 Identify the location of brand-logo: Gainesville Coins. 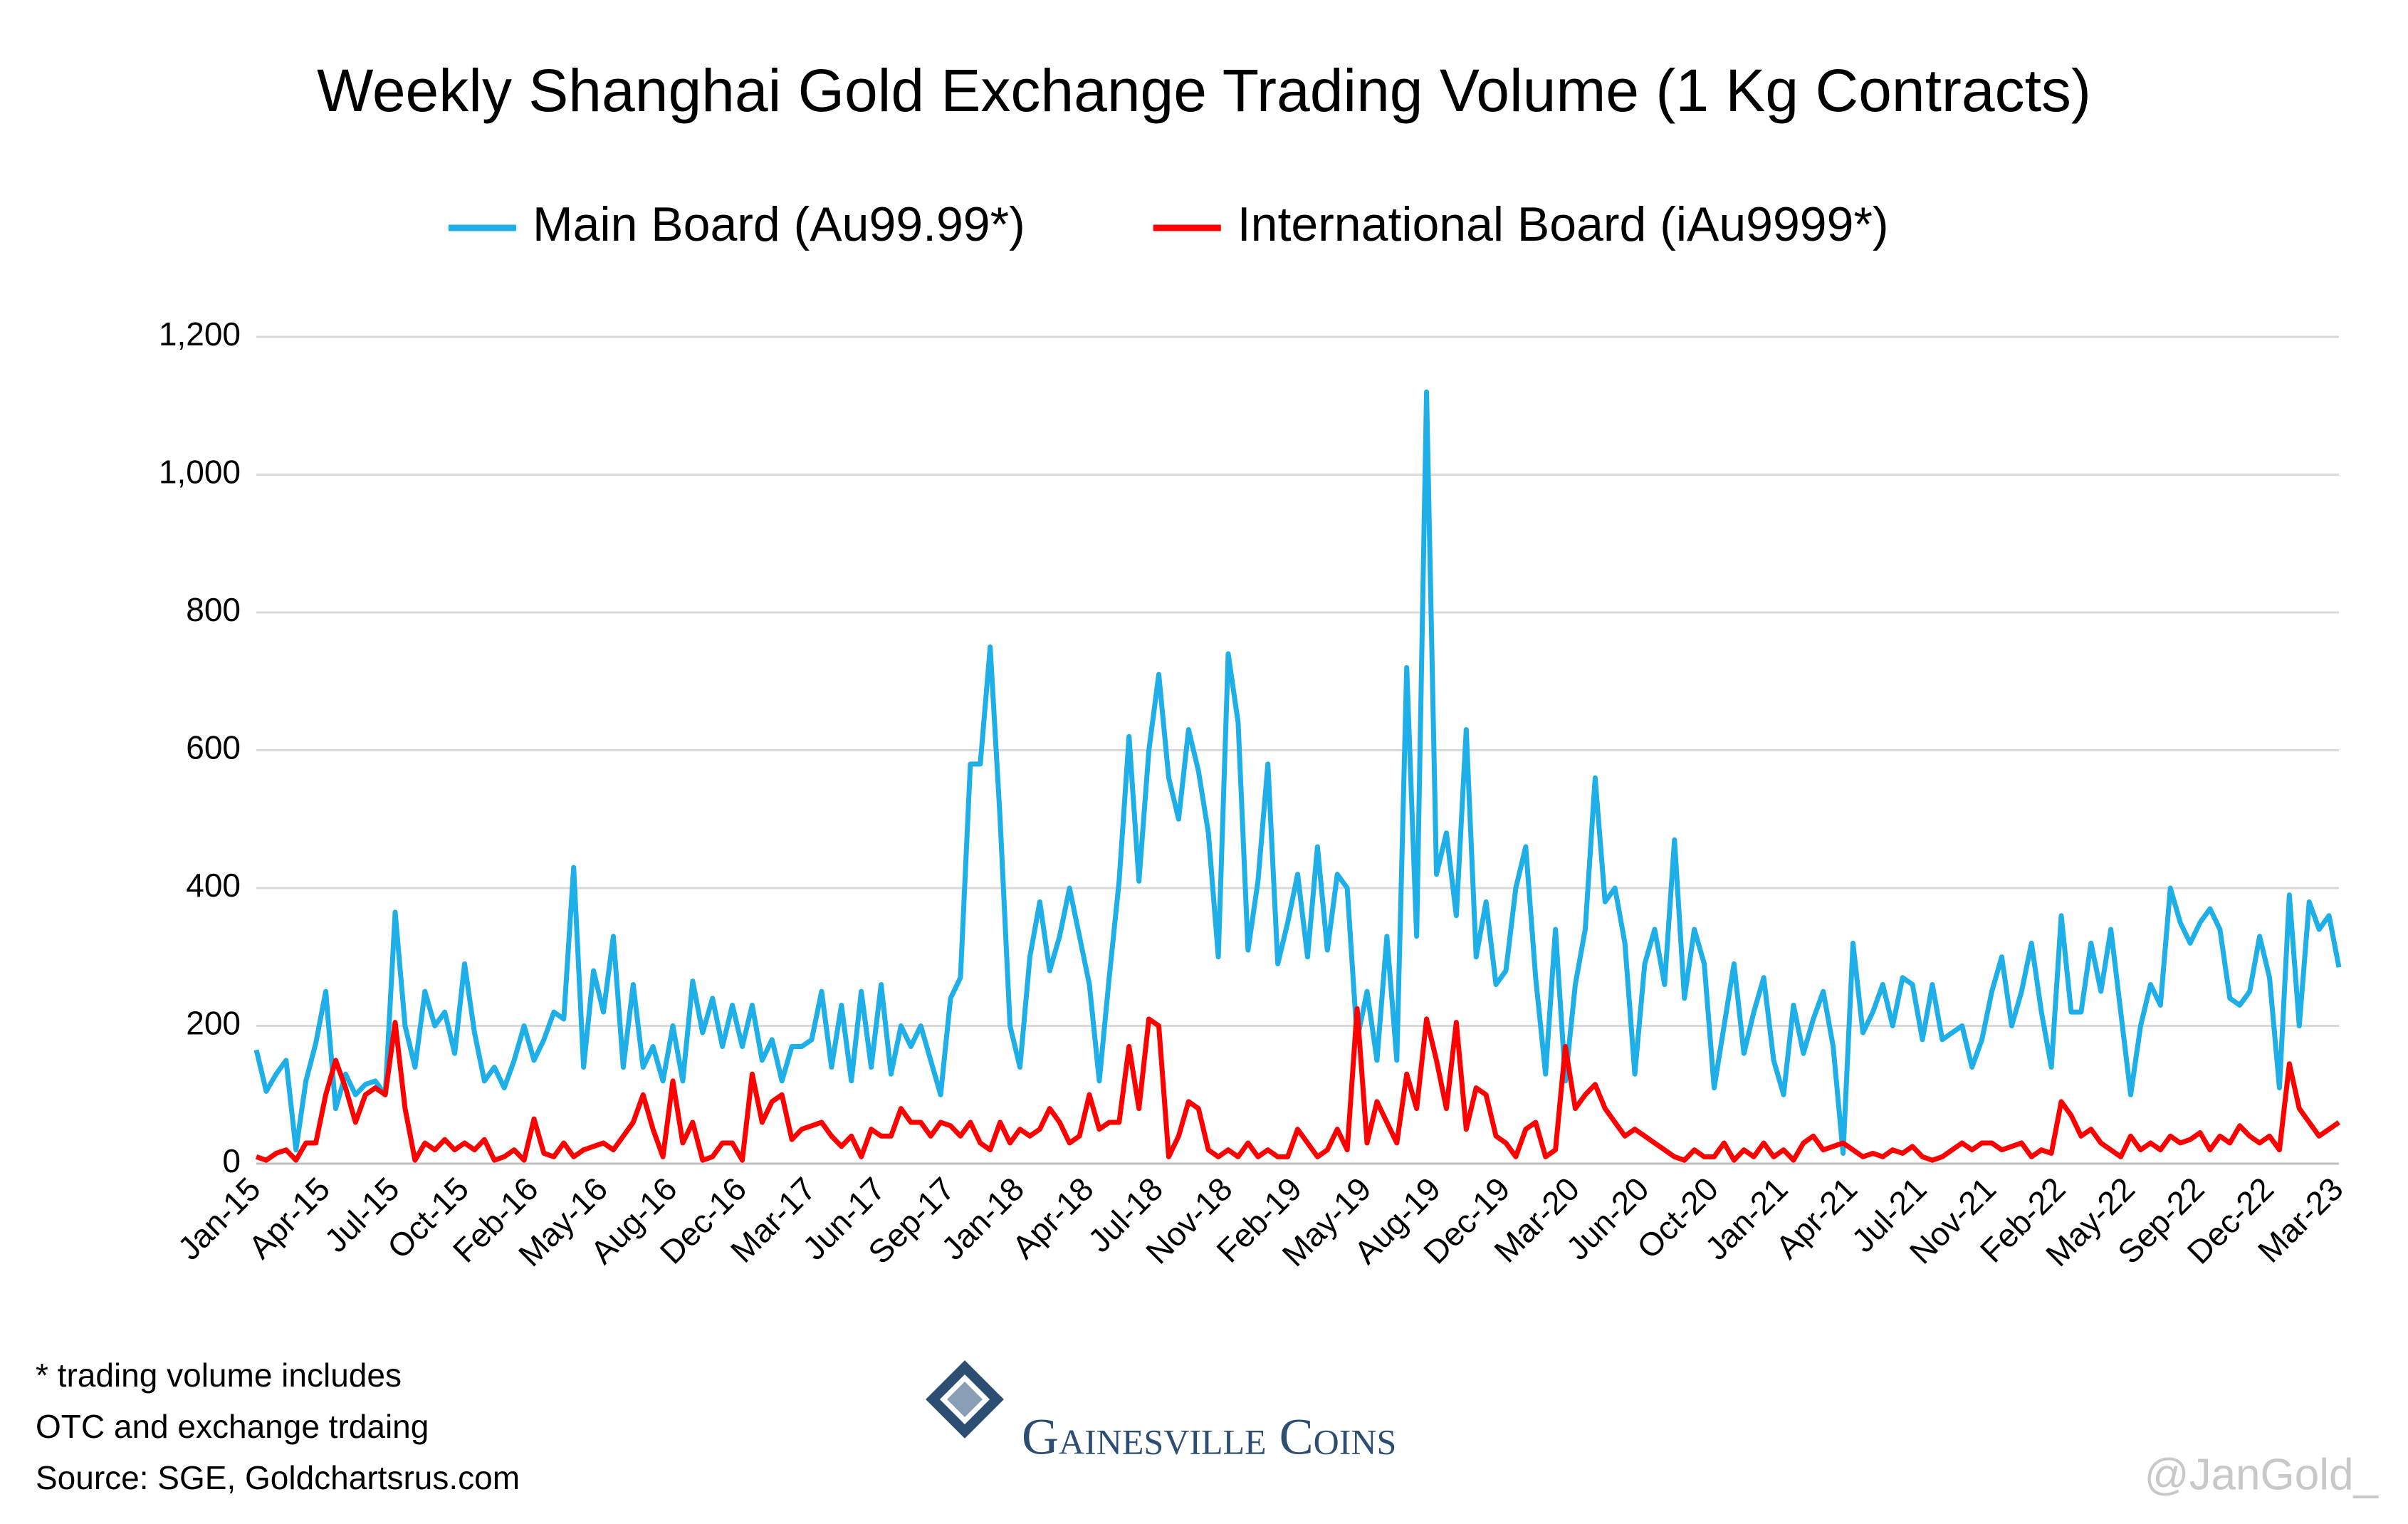
(1161, 1413).